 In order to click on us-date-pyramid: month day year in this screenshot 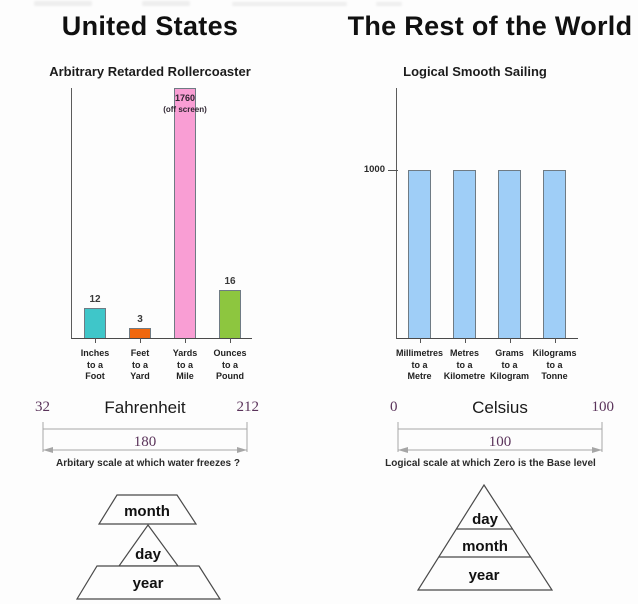, I will do `click(148, 547)`.